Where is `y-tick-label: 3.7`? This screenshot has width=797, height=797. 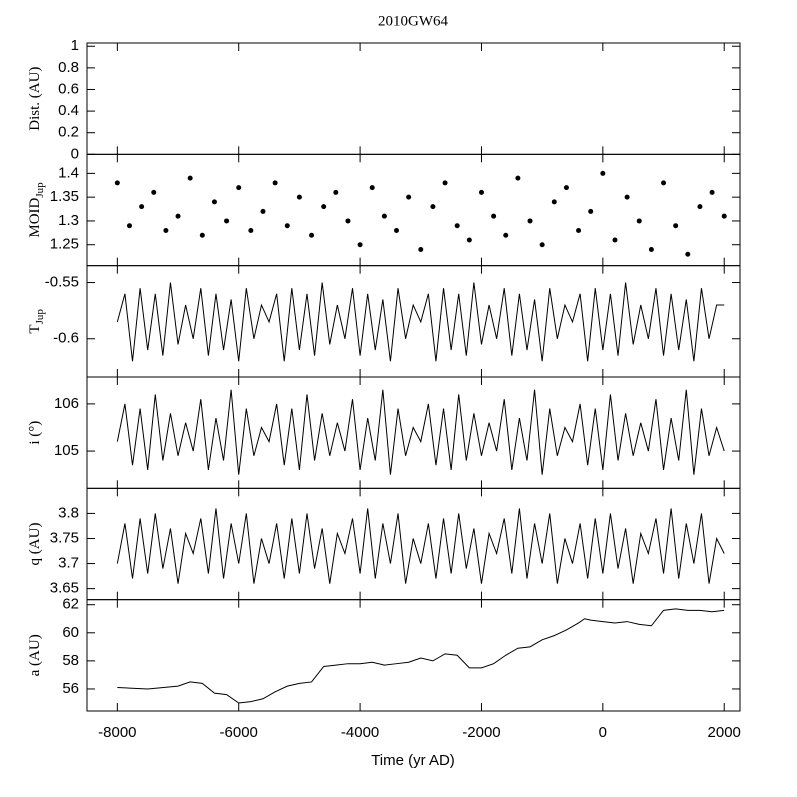
y-tick-label: 3.7 is located at coordinates (68, 563).